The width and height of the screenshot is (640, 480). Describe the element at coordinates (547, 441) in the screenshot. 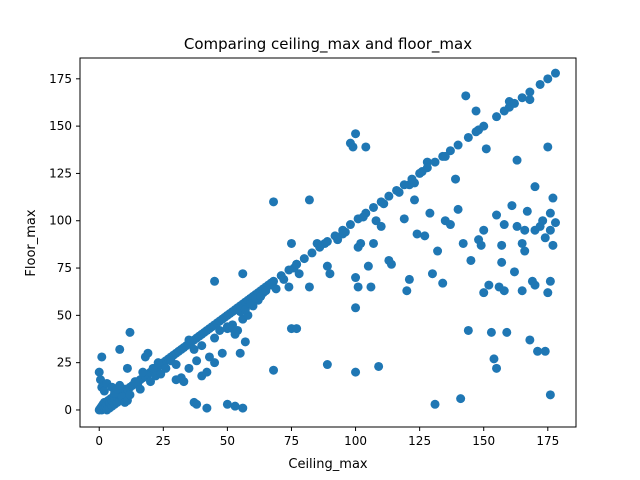

I see `x-tick-label: 175` at that location.